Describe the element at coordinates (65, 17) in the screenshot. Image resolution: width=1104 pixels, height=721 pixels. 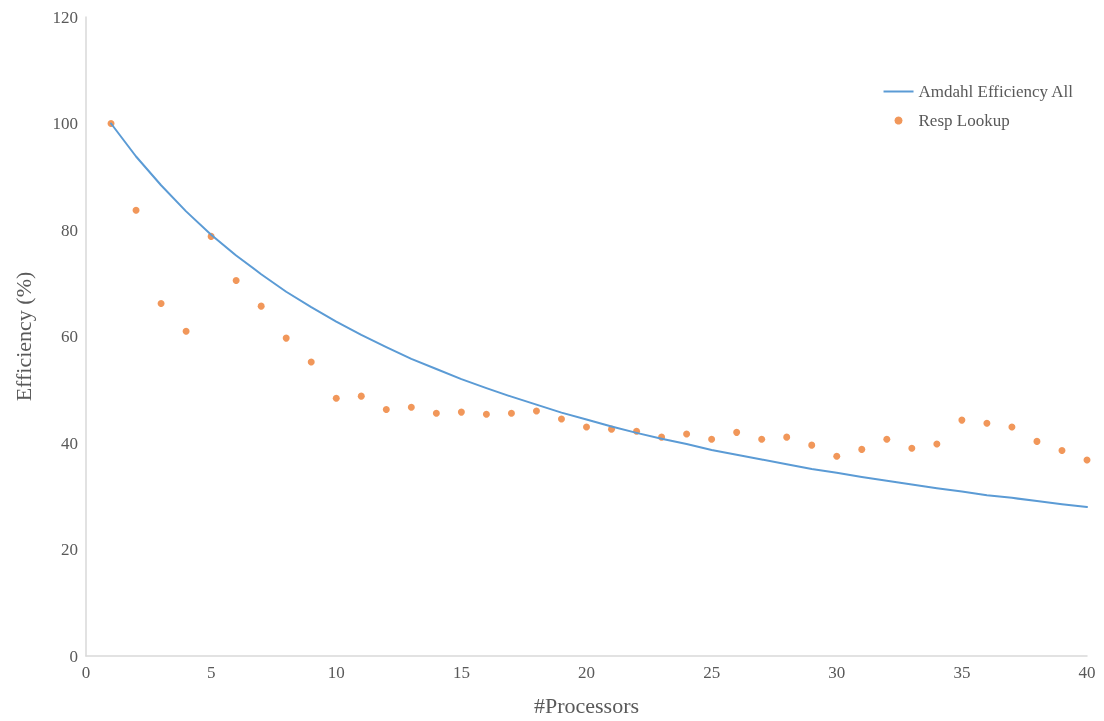
I see `y-tick-label: 120` at that location.